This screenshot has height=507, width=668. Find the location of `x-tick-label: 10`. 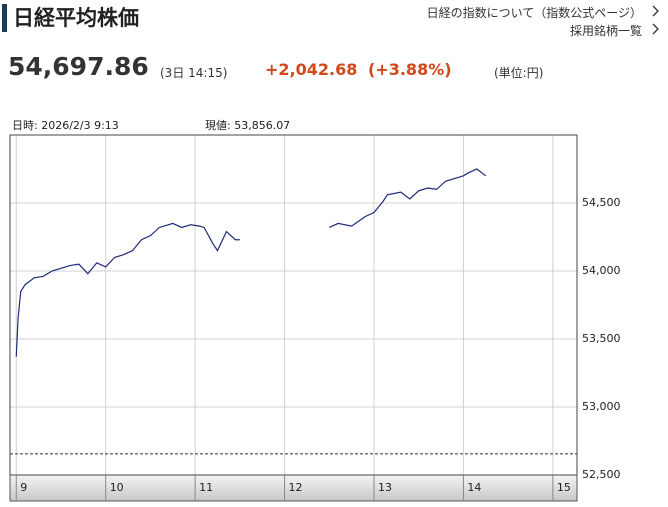

x-tick-label: 10 is located at coordinates (117, 487).